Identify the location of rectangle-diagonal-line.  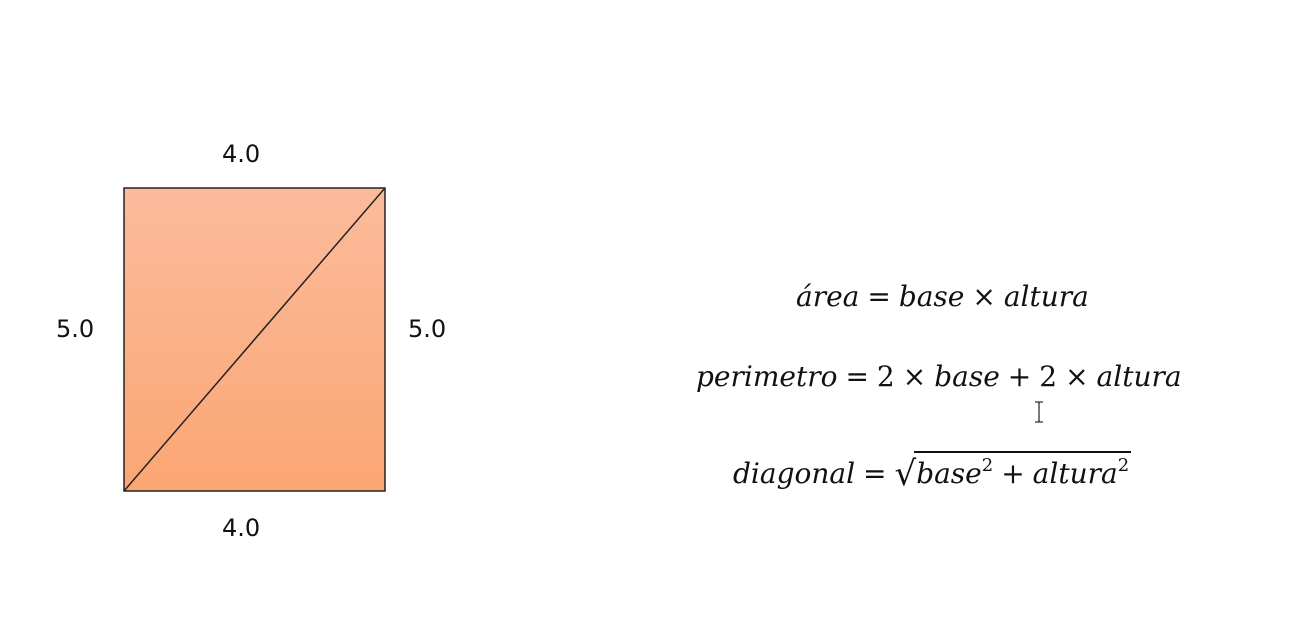
(254, 339).